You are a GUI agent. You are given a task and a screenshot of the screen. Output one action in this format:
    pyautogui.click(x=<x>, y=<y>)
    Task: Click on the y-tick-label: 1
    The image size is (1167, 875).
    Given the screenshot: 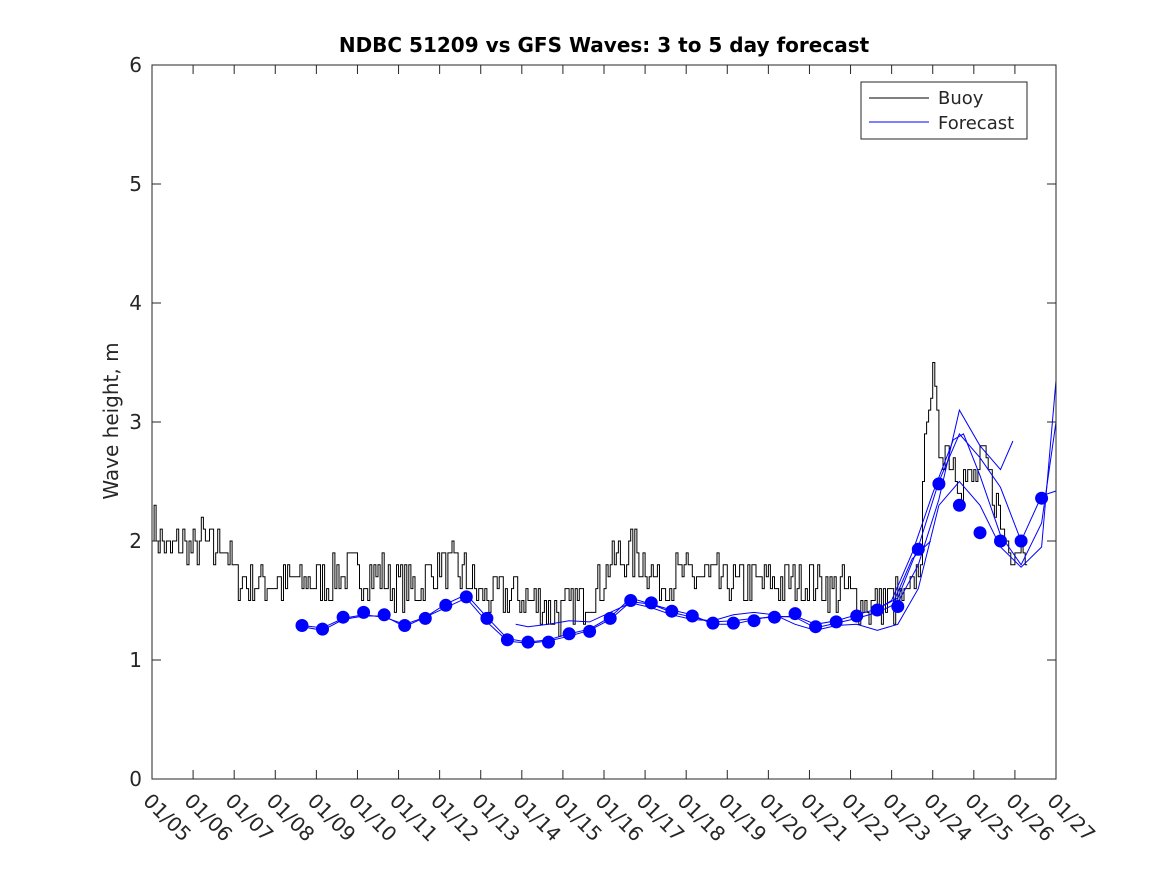 What is the action you would take?
    pyautogui.click(x=135, y=660)
    